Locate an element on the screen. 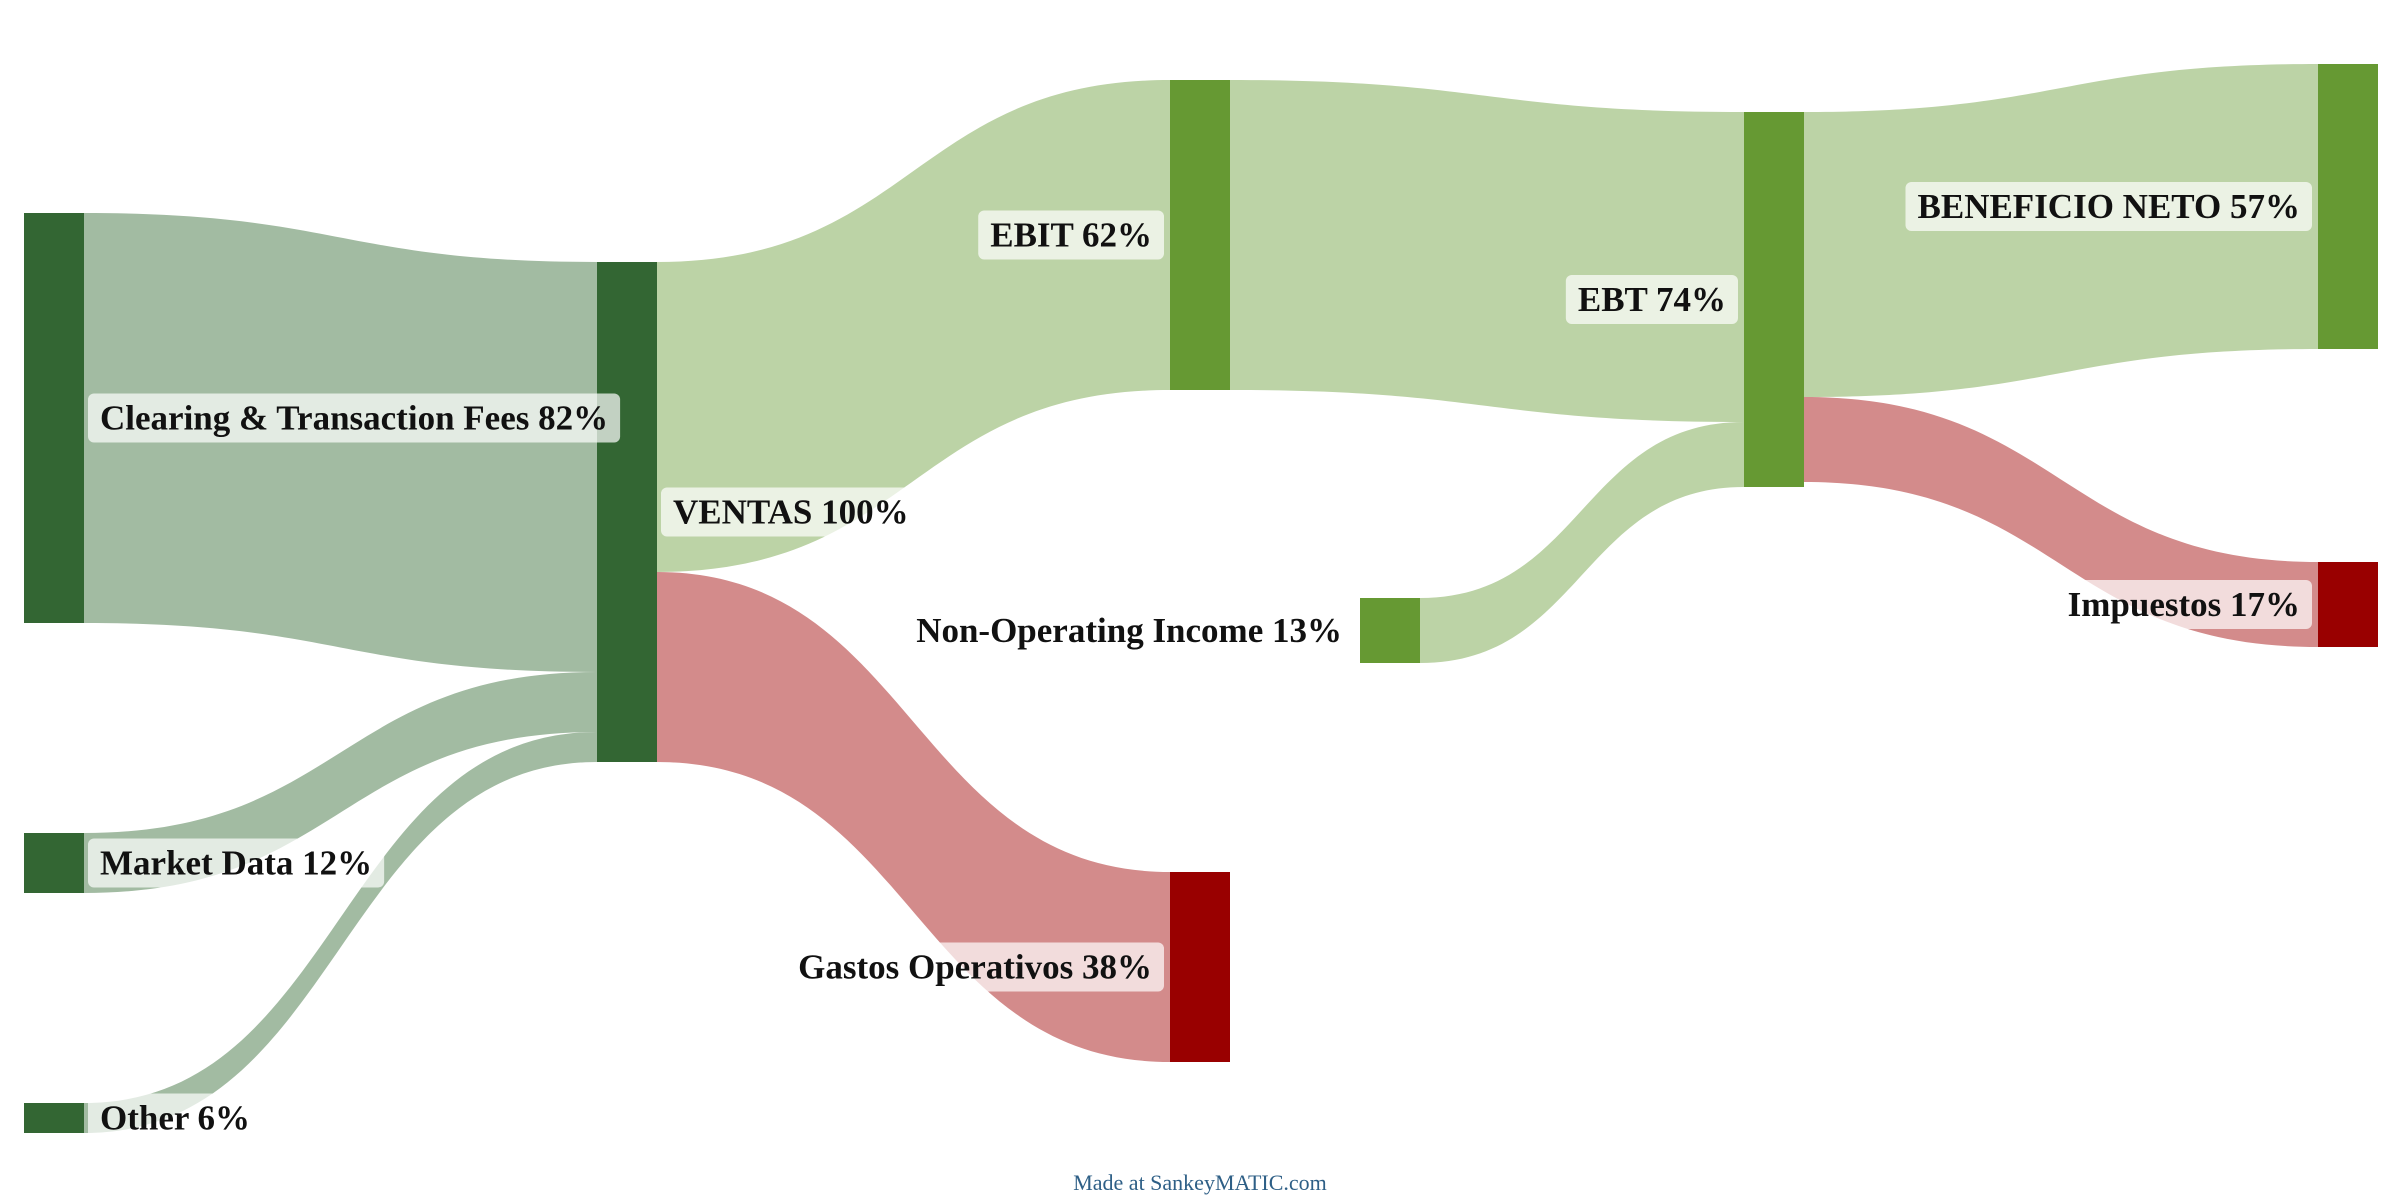 This screenshot has width=2400, height=1200. label-background-market is located at coordinates (236, 863).